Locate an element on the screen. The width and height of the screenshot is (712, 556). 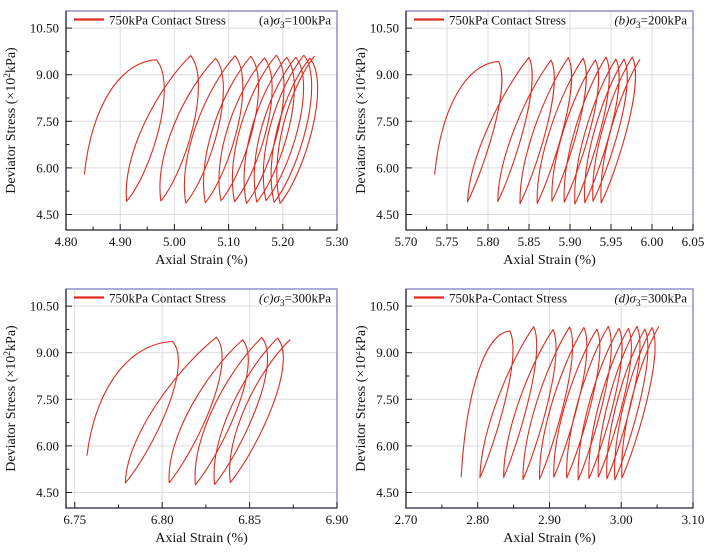
x-tick-label: 6.75 is located at coordinates (74, 519).